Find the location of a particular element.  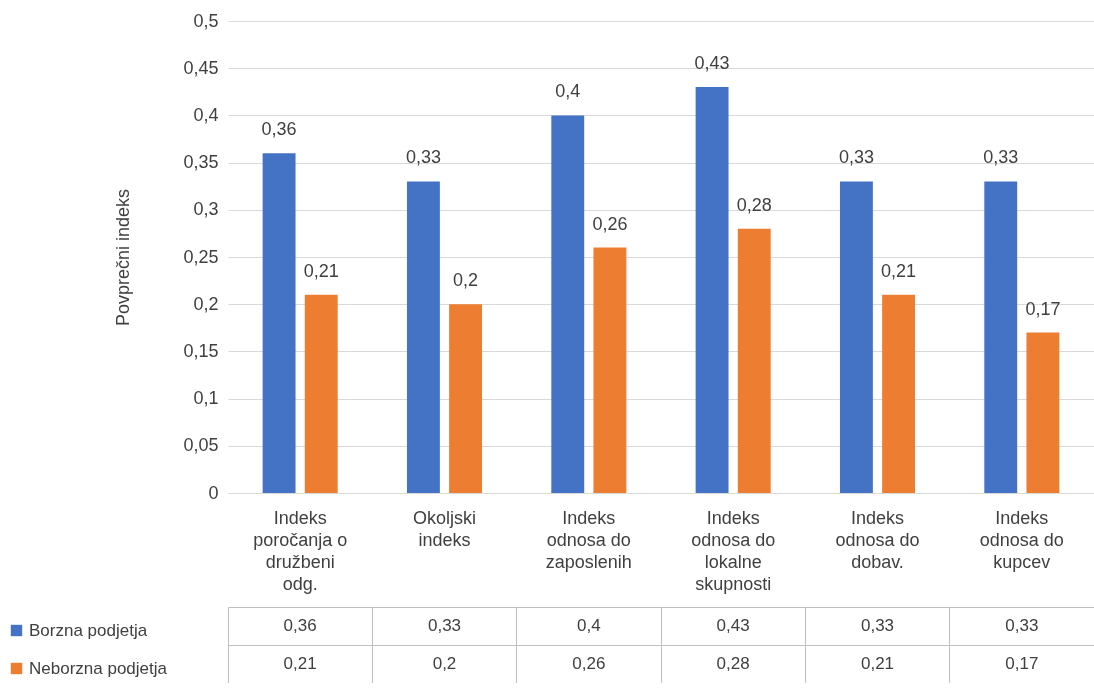

y-tick-label: 0,1 is located at coordinates (206, 398).